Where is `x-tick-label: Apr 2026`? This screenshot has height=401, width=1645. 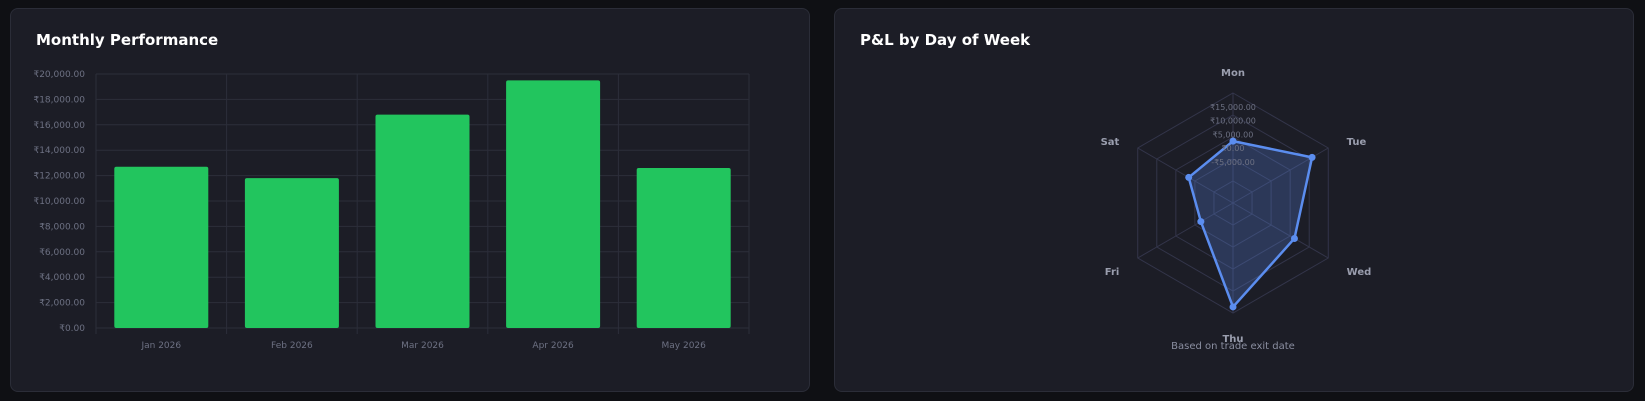
x-tick-label: Apr 2026 is located at coordinates (553, 346).